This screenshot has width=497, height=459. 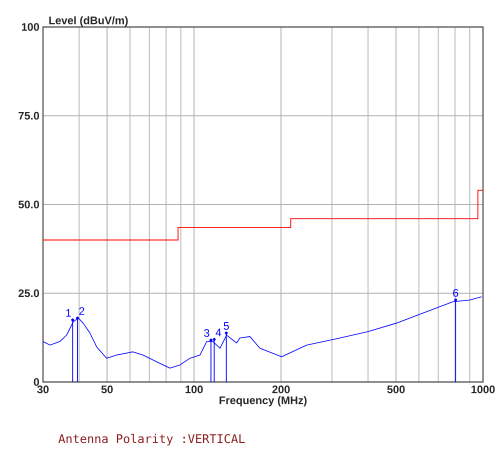 What do you see at coordinates (29, 293) in the screenshot?
I see `y-tick-label: 25.0` at bounding box center [29, 293].